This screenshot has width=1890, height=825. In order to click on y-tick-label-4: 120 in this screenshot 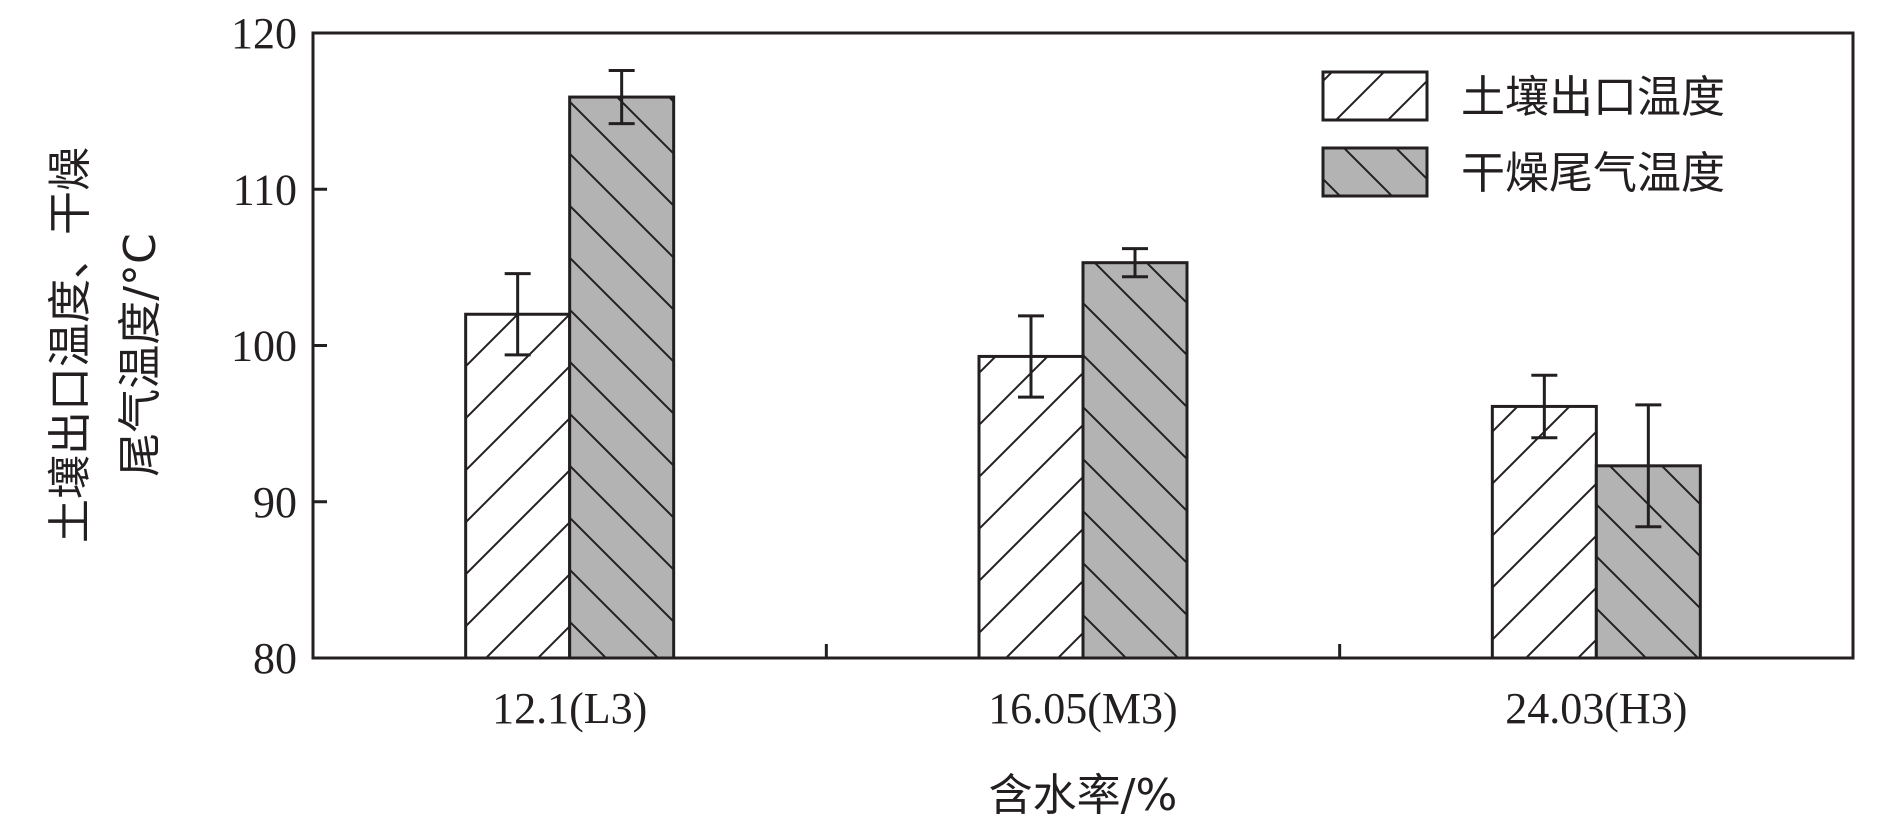, I will do `click(264, 33)`.